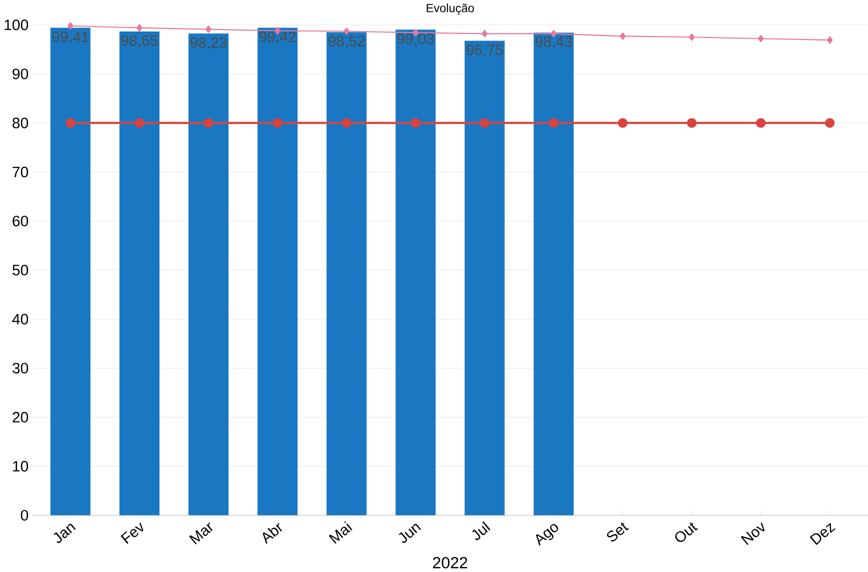  Describe the element at coordinates (481, 530) in the screenshot. I see `x-tick-label: Jul` at that location.